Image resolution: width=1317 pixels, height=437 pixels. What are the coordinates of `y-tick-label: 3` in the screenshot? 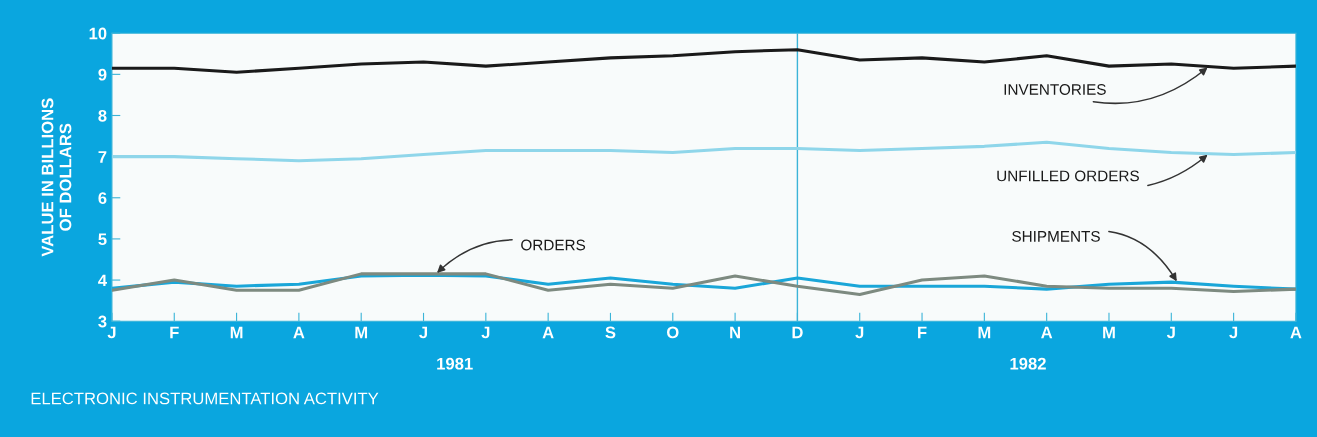 It's located at (102, 321).